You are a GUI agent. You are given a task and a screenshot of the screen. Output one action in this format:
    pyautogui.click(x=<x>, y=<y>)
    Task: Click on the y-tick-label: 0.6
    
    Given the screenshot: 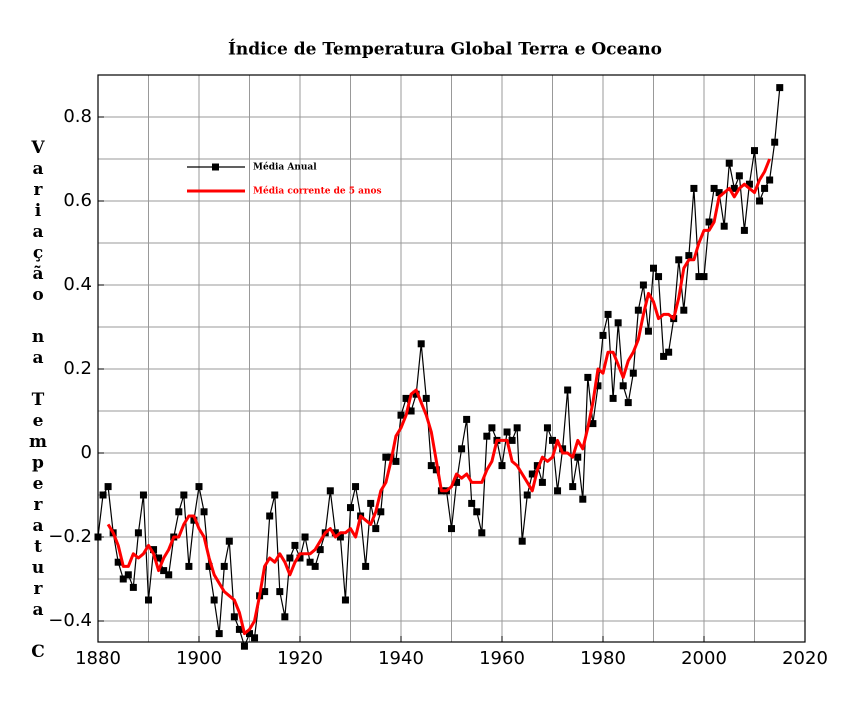 What is the action you would take?
    pyautogui.click(x=77, y=200)
    